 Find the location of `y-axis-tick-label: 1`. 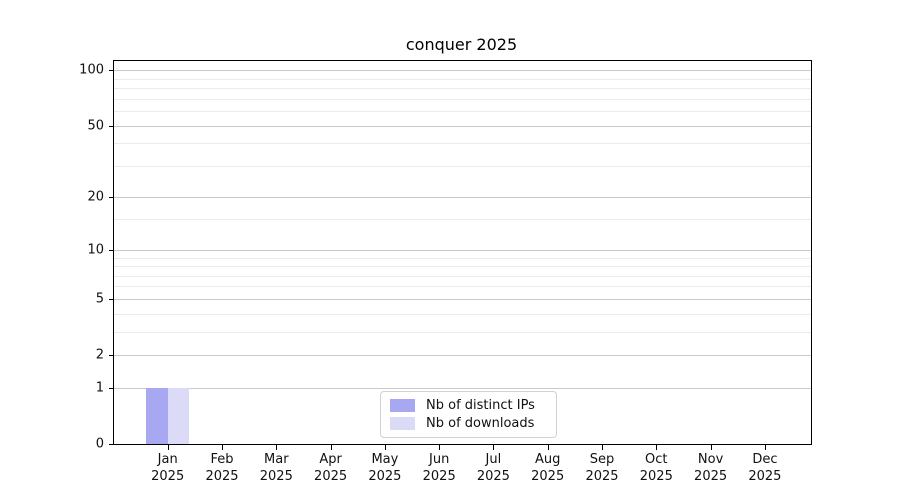

y-axis-tick-label: 1 is located at coordinates (99, 388).